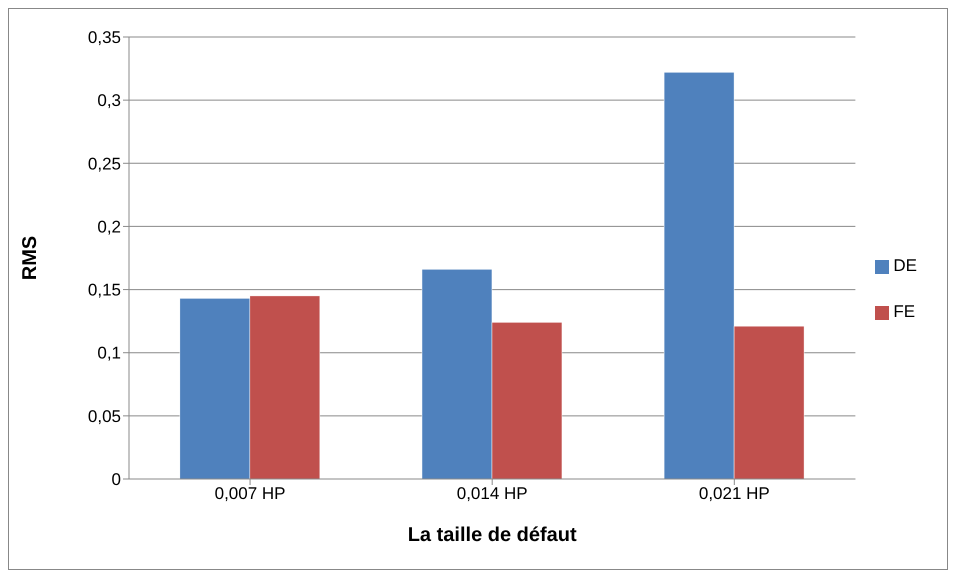 The height and width of the screenshot is (579, 958). I want to click on y-tick-label: 0,25, so click(104, 164).